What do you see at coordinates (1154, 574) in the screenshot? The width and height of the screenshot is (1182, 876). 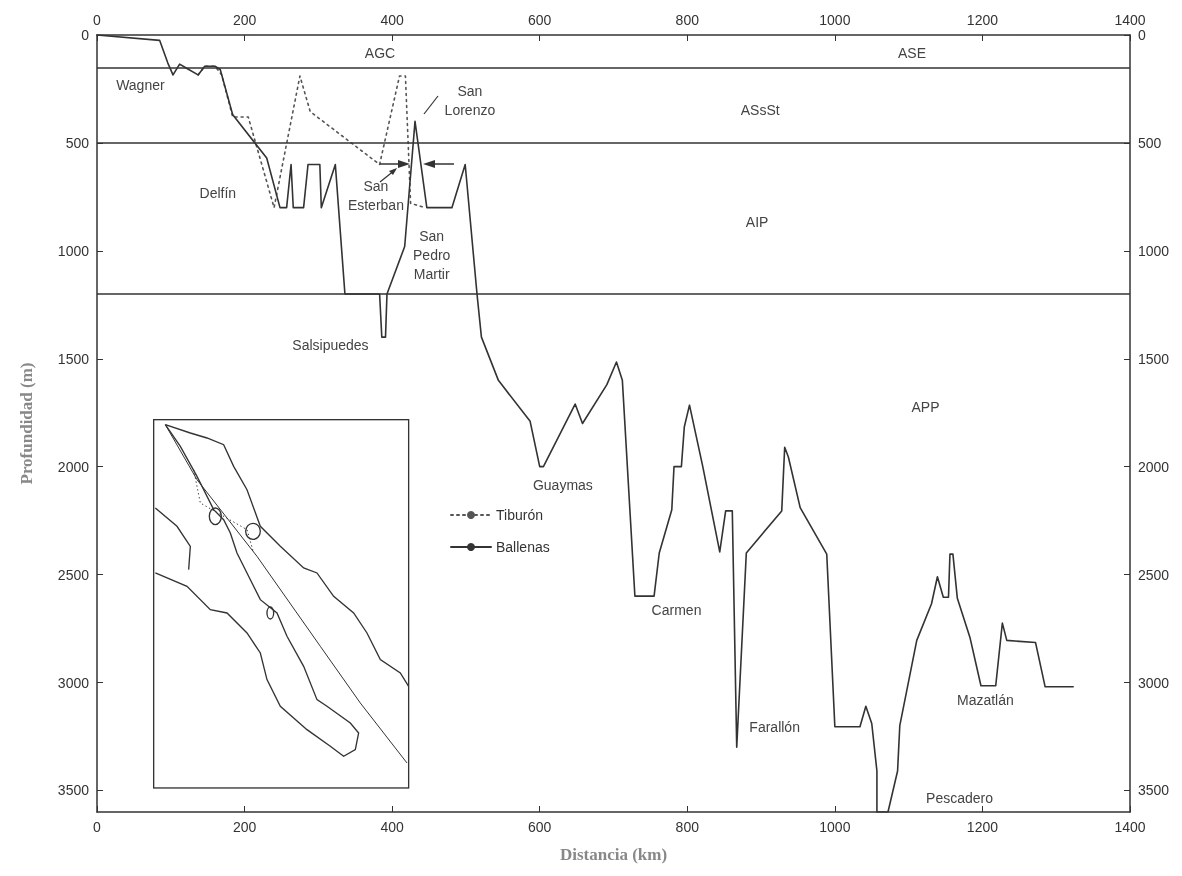 I see `y2-tick-label: 2500` at bounding box center [1154, 574].